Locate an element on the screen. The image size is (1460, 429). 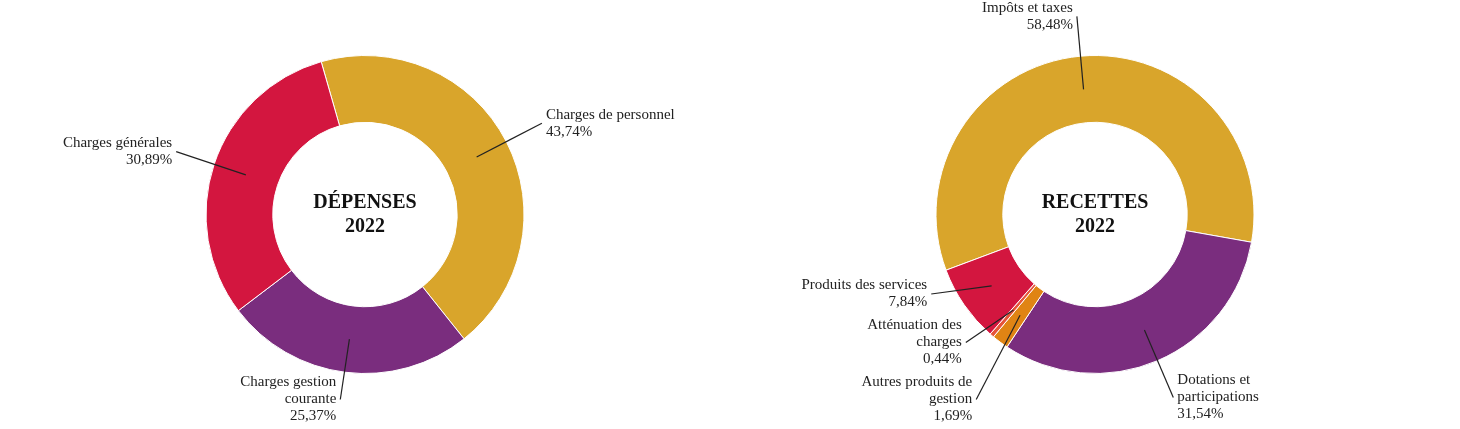
slice-label: Produits des services is located at coordinates (864, 284).